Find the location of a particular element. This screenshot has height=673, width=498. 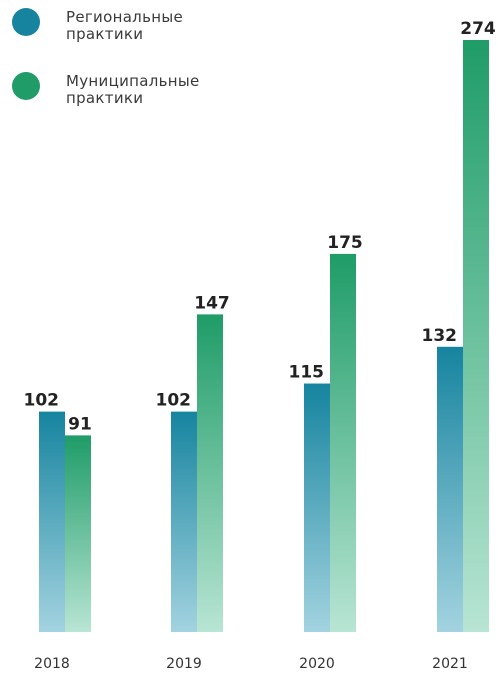

value-label-regional-2020: 115 is located at coordinates (307, 373).